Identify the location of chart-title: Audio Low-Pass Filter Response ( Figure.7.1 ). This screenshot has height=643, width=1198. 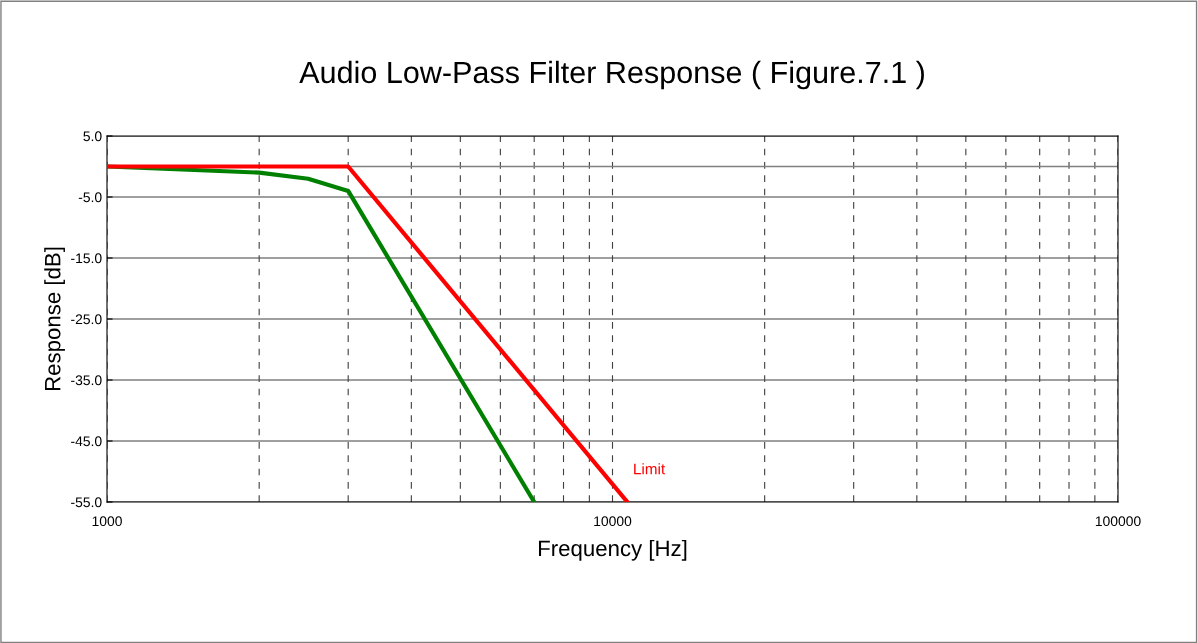
(611, 75).